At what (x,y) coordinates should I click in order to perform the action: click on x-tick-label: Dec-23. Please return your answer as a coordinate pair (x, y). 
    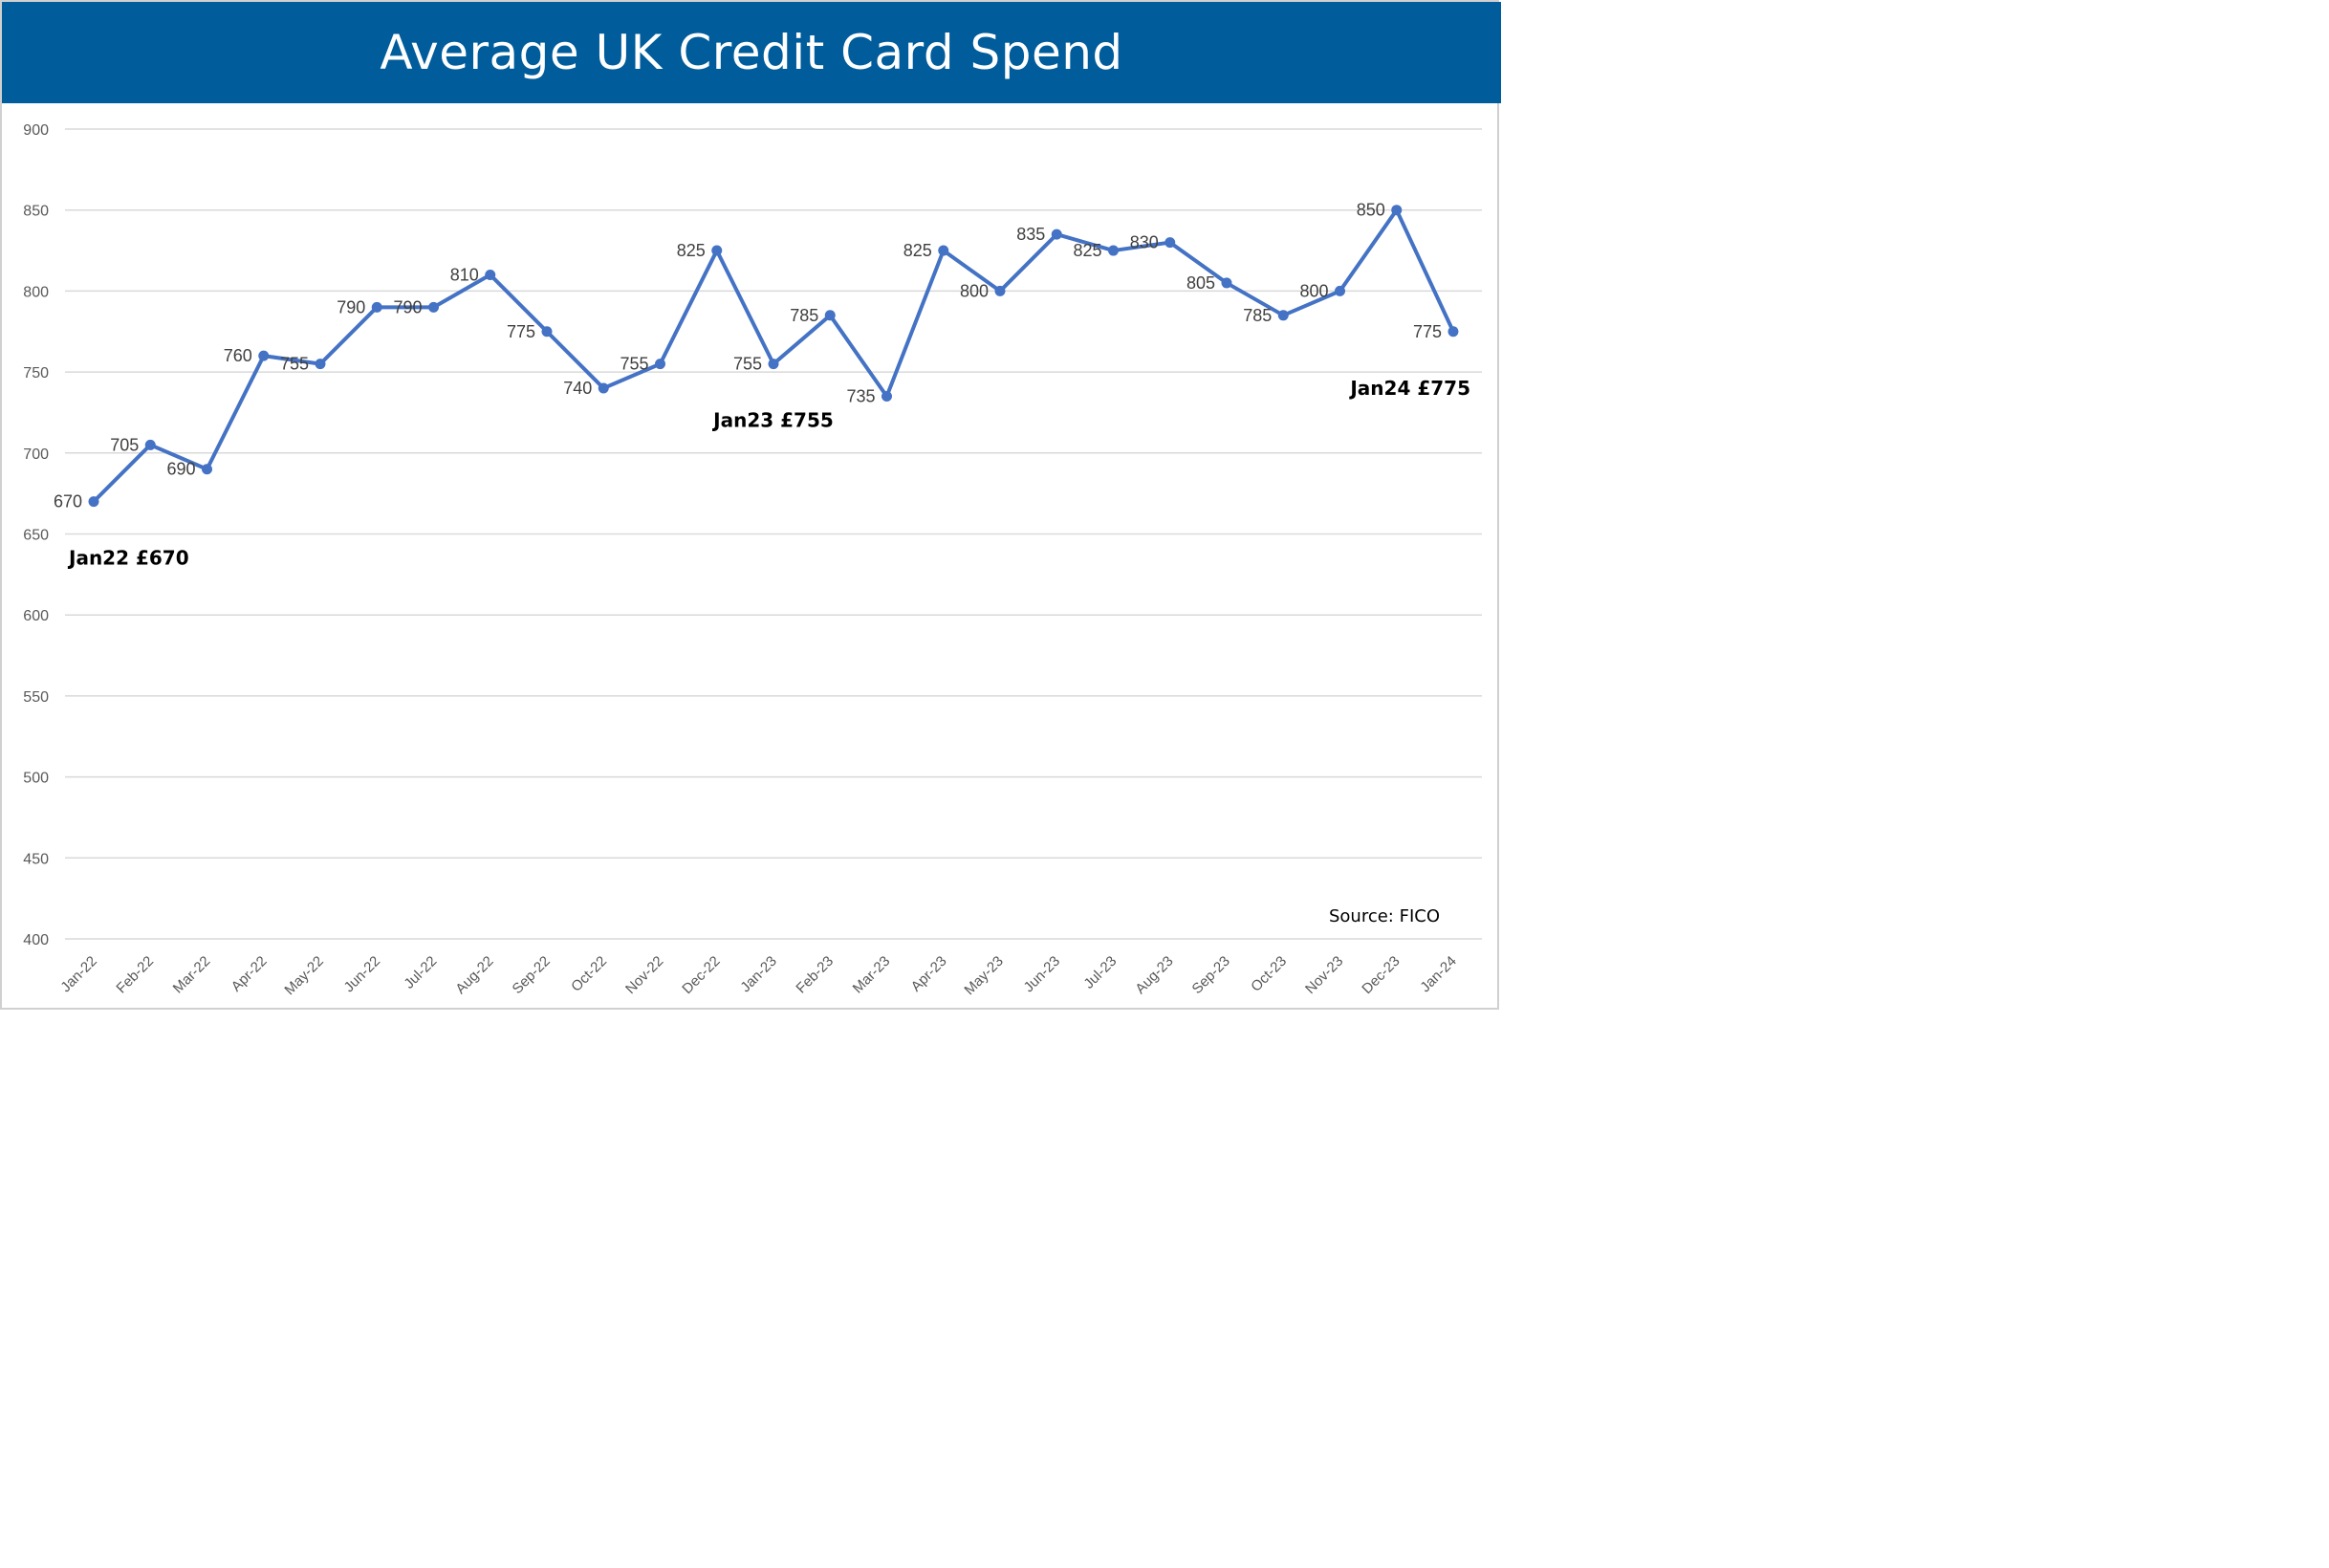
    Looking at the image, I should click on (1381, 975).